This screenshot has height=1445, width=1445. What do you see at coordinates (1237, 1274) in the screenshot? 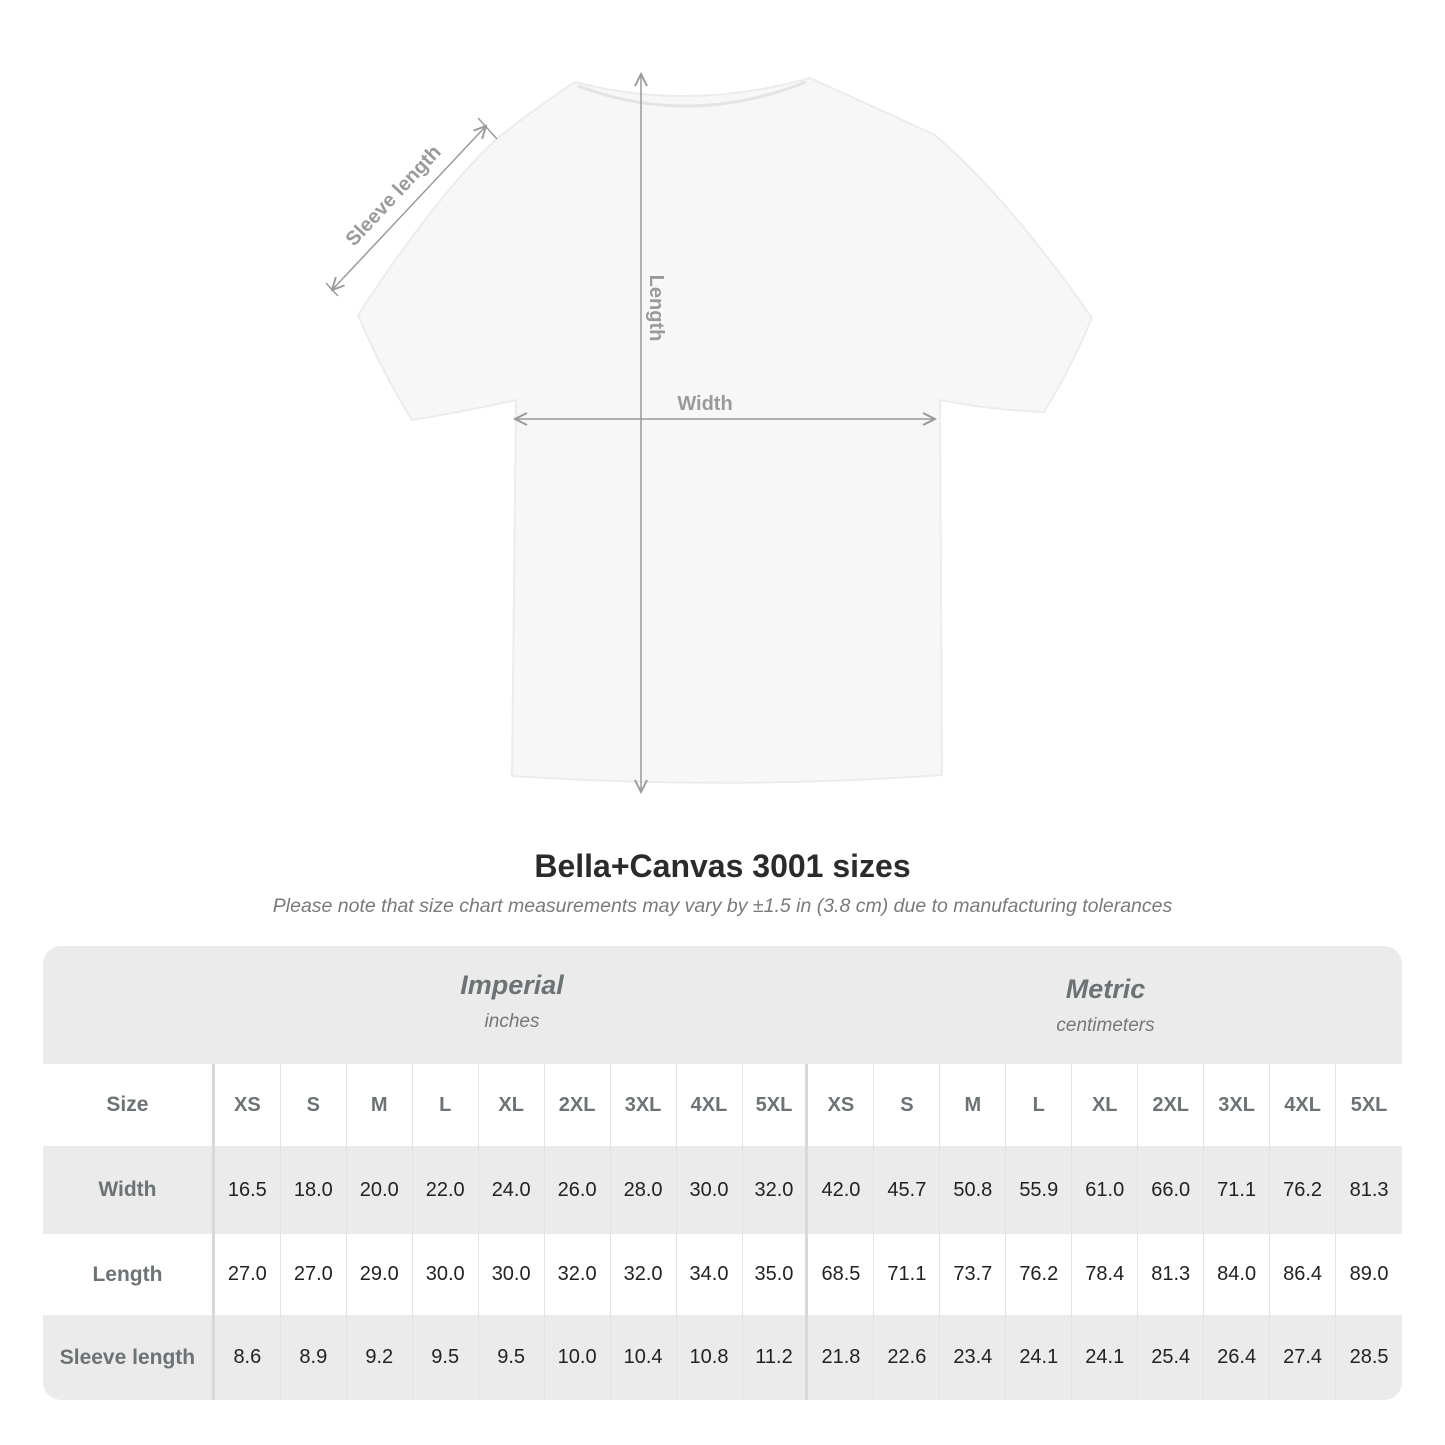
I see `metric-value-cell: 84.0` at bounding box center [1237, 1274].